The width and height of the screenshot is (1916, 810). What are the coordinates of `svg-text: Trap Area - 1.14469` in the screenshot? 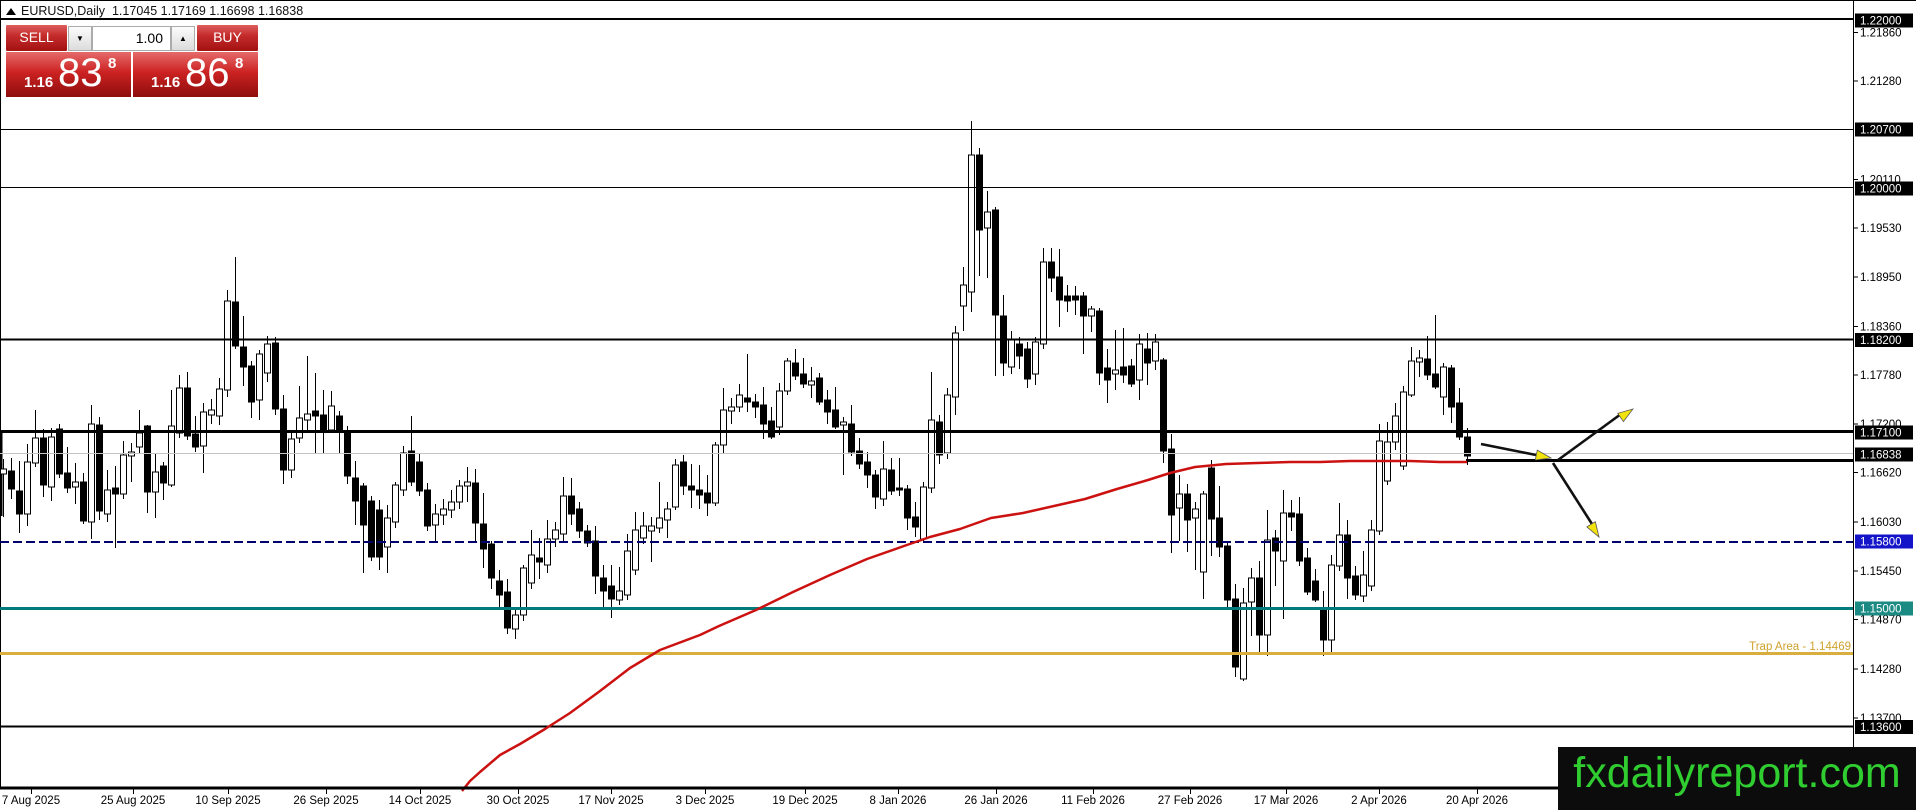 It's located at (1800, 647).